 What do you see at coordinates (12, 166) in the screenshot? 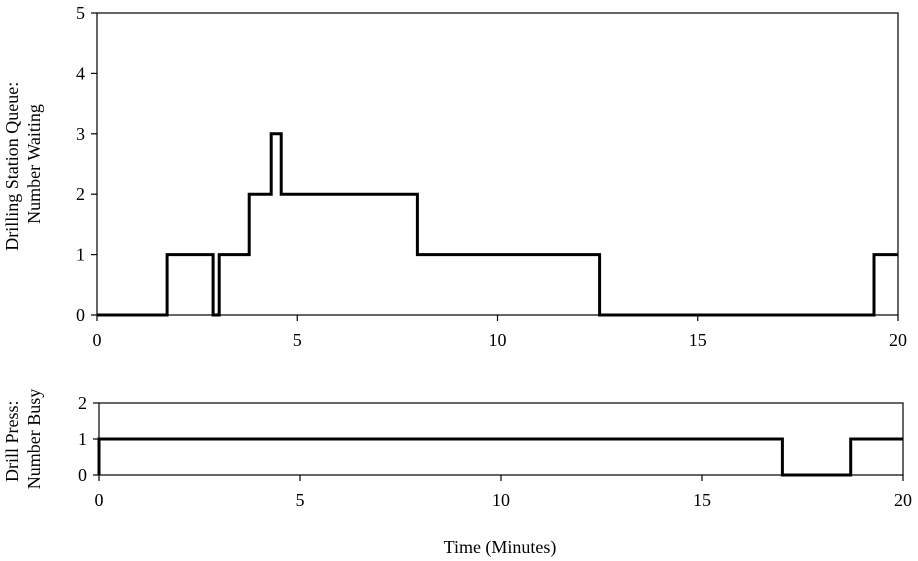
I see `queue-y-axis-title-line1: Drilling Station Queue:` at bounding box center [12, 166].